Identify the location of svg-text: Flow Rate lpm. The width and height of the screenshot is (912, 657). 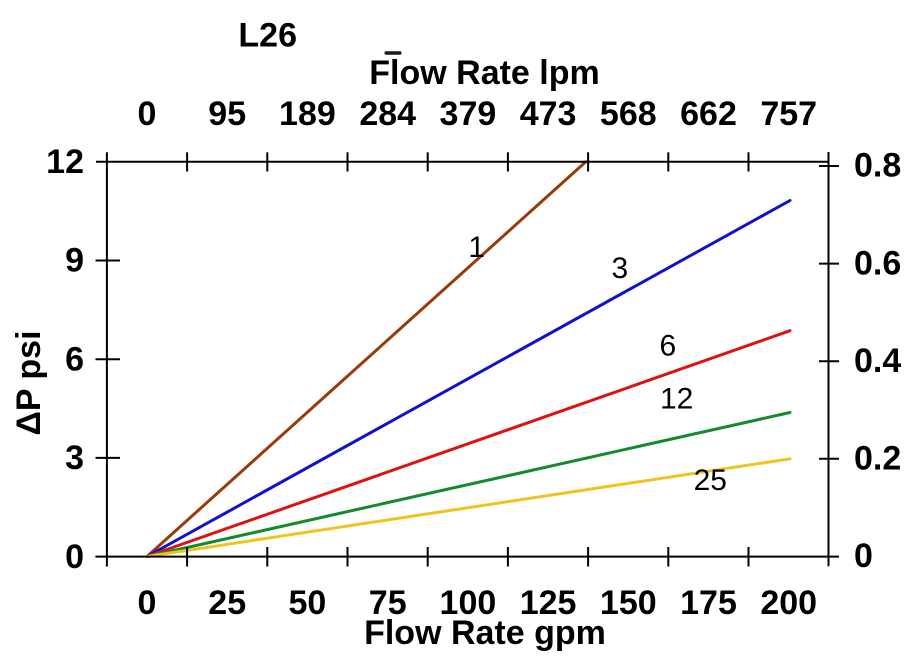
(484, 73).